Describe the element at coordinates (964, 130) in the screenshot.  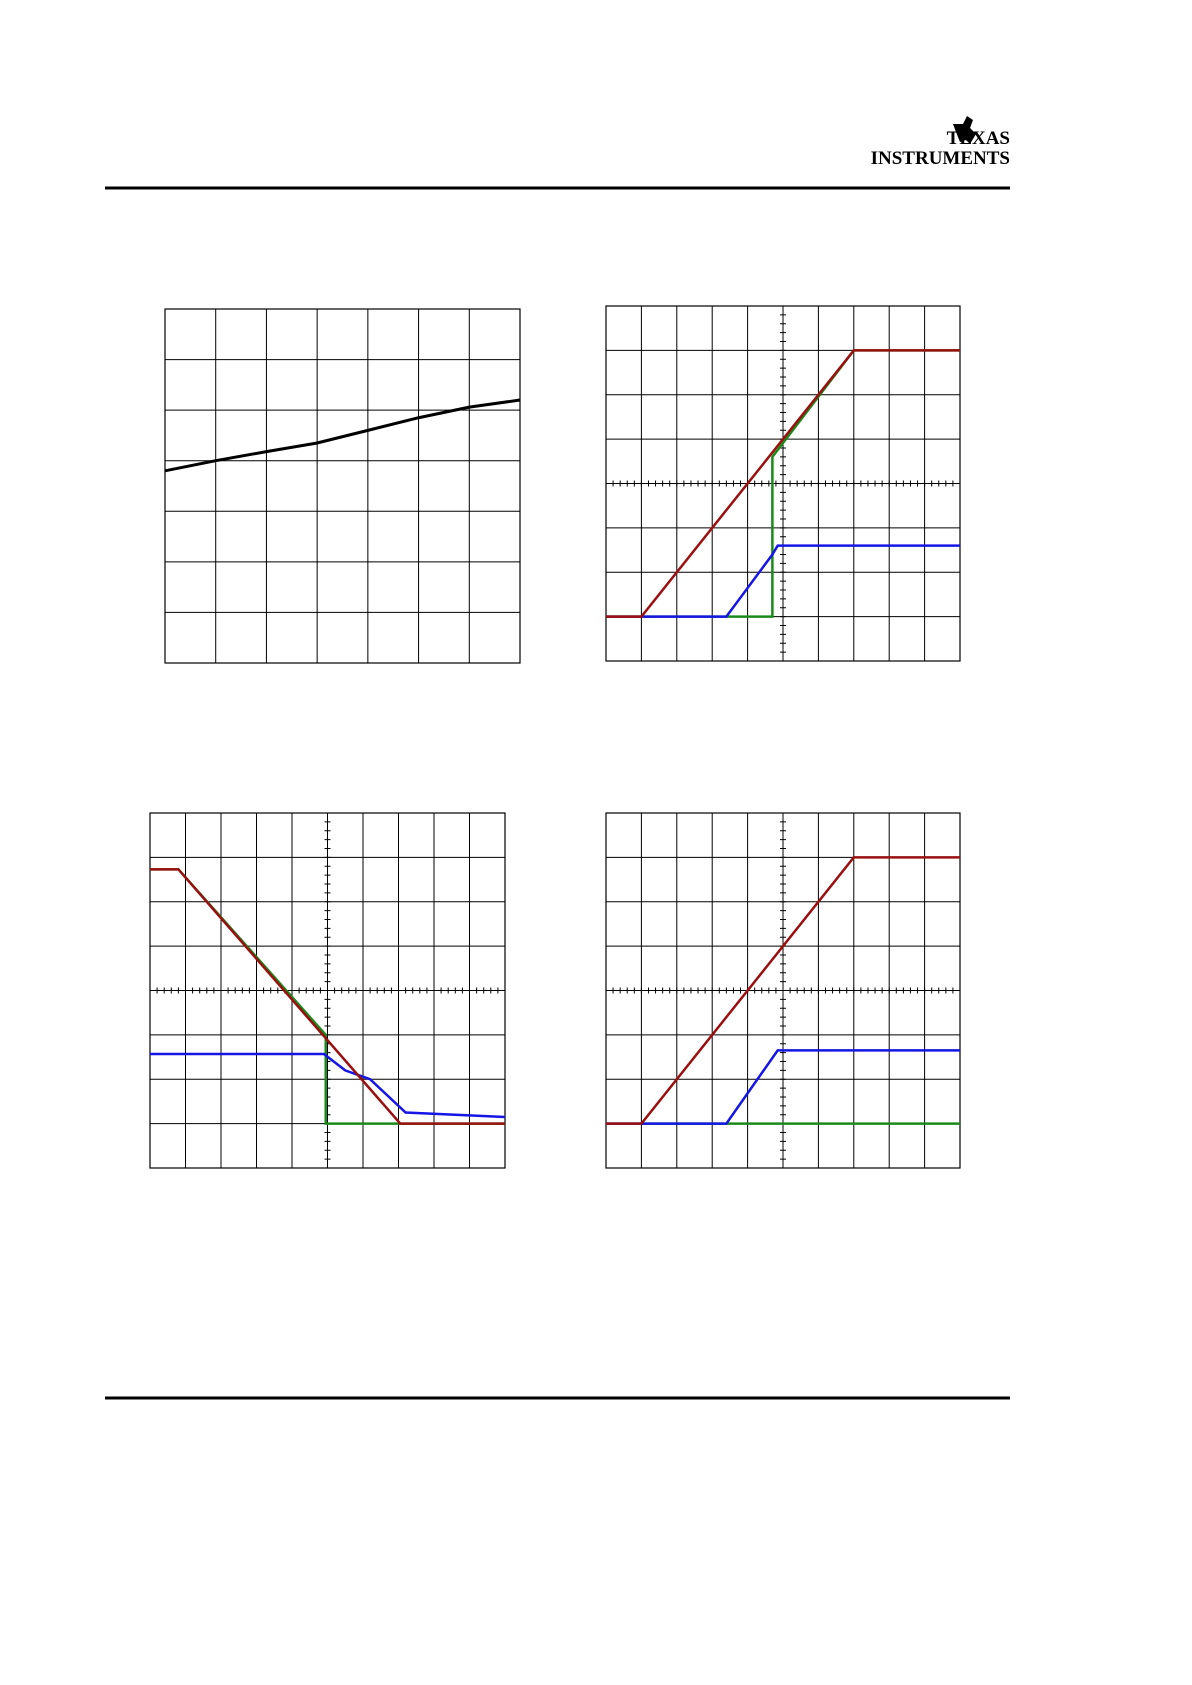
I see `ti-logo-icon` at that location.